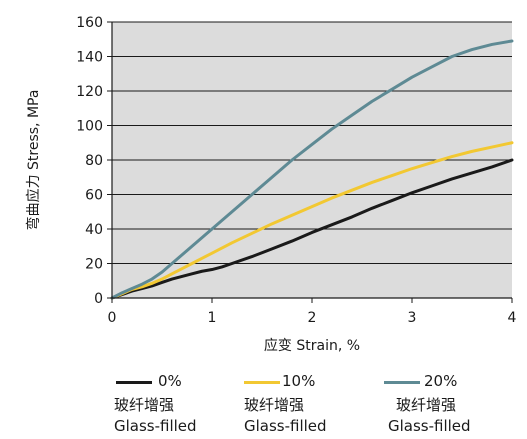 Image resolution: width=527 pixels, height=439 pixels. Describe the element at coordinates (170, 381) in the screenshot. I see `legend-label-0pct: 0%` at that location.